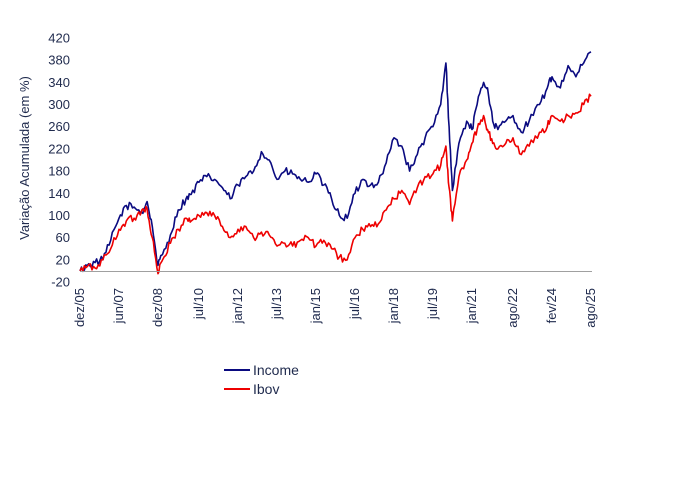  What do you see at coordinates (79, 307) in the screenshot?
I see `x-tick-label: dez/05` at bounding box center [79, 307].